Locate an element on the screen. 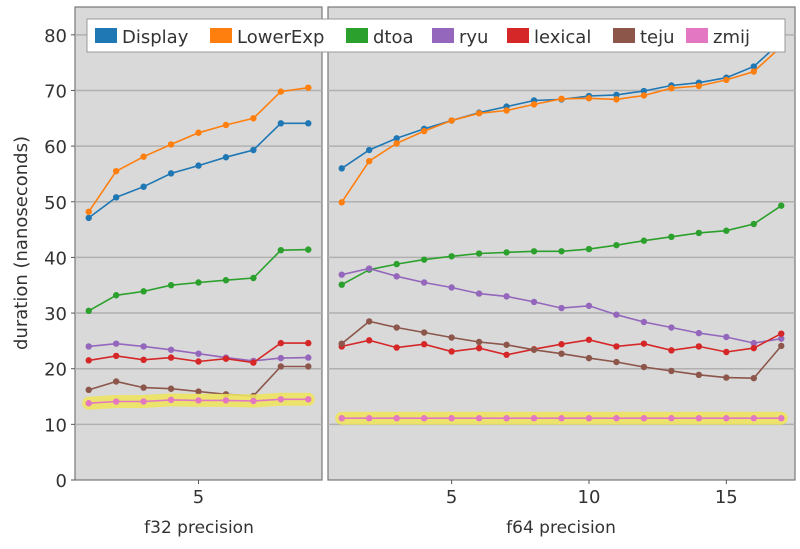 The width and height of the screenshot is (800, 549). legend-box is located at coordinates (436, 35).